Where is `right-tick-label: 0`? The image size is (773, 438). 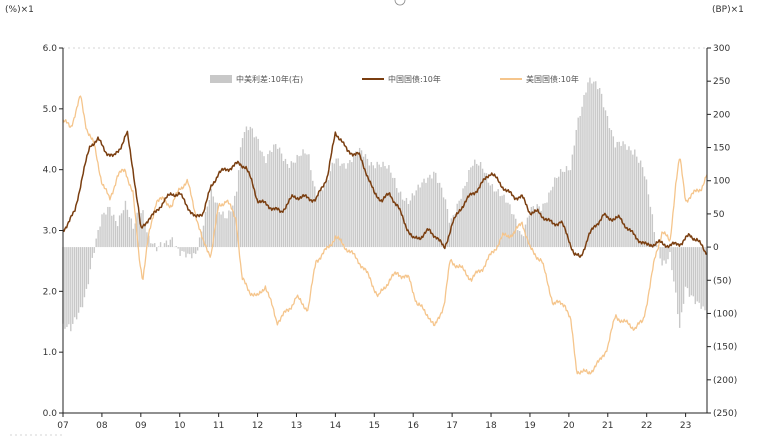 right-tick-label: 0 is located at coordinates (716, 248).